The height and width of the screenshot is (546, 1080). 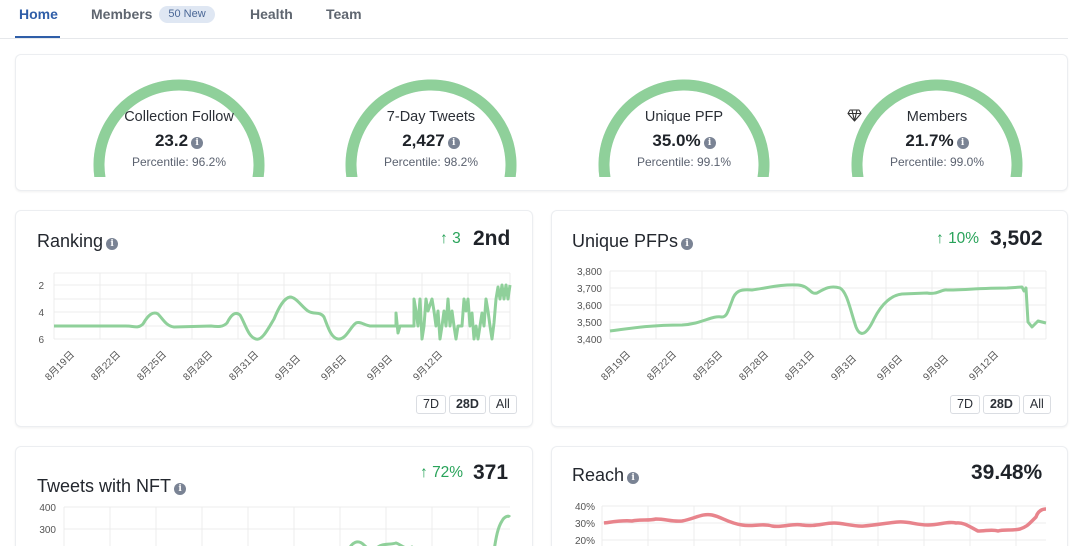 I want to click on gauge-value: 23.2 i, so click(x=179, y=141).